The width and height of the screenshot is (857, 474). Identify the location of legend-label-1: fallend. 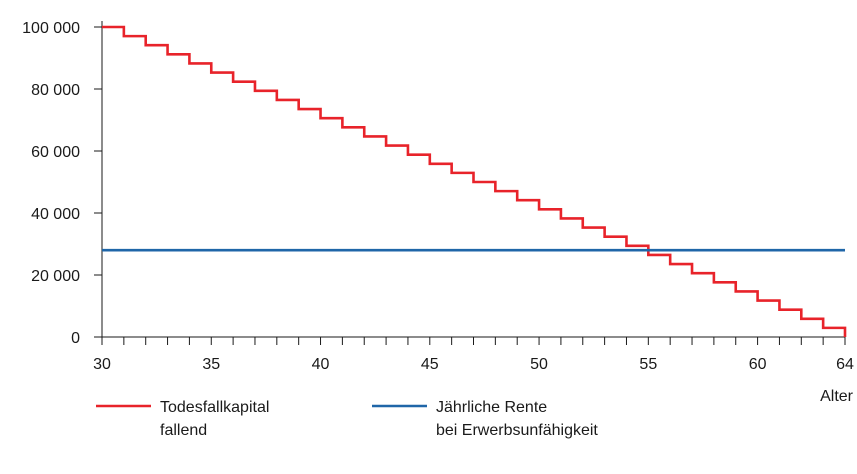
(183, 430).